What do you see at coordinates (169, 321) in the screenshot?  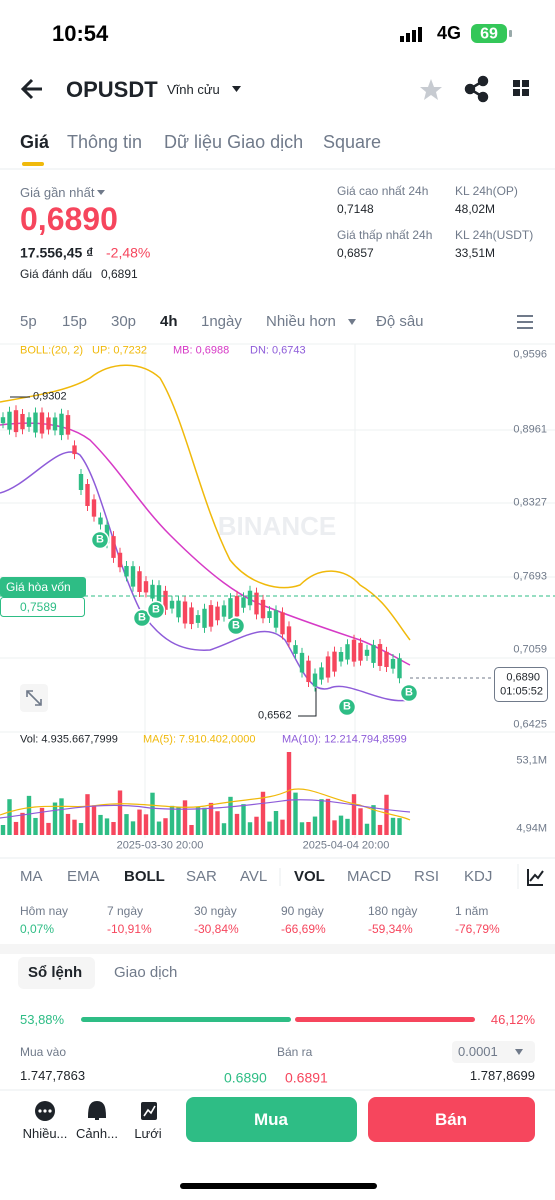 I see `interval: 4h` at bounding box center [169, 321].